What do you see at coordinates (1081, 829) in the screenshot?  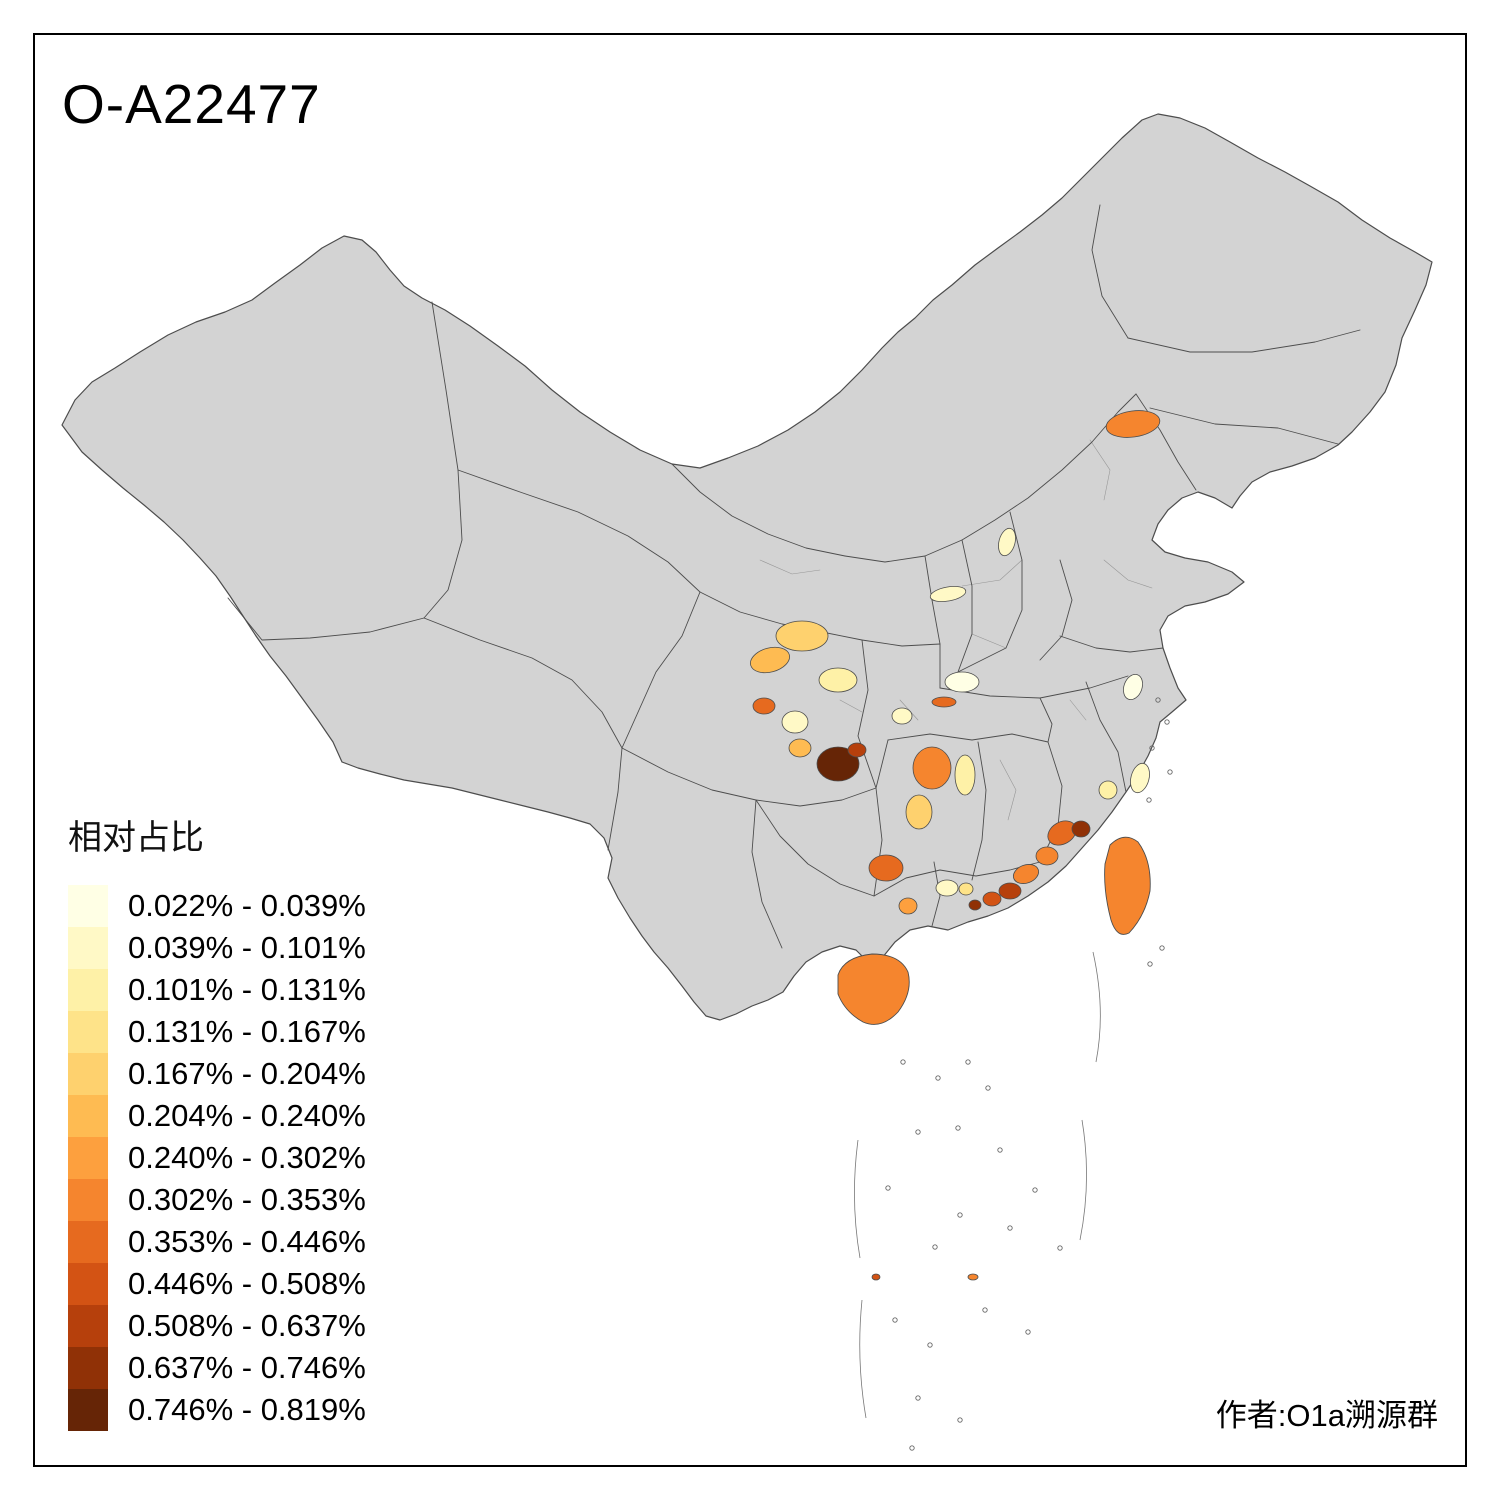 I see `region-fujian-darkest` at bounding box center [1081, 829].